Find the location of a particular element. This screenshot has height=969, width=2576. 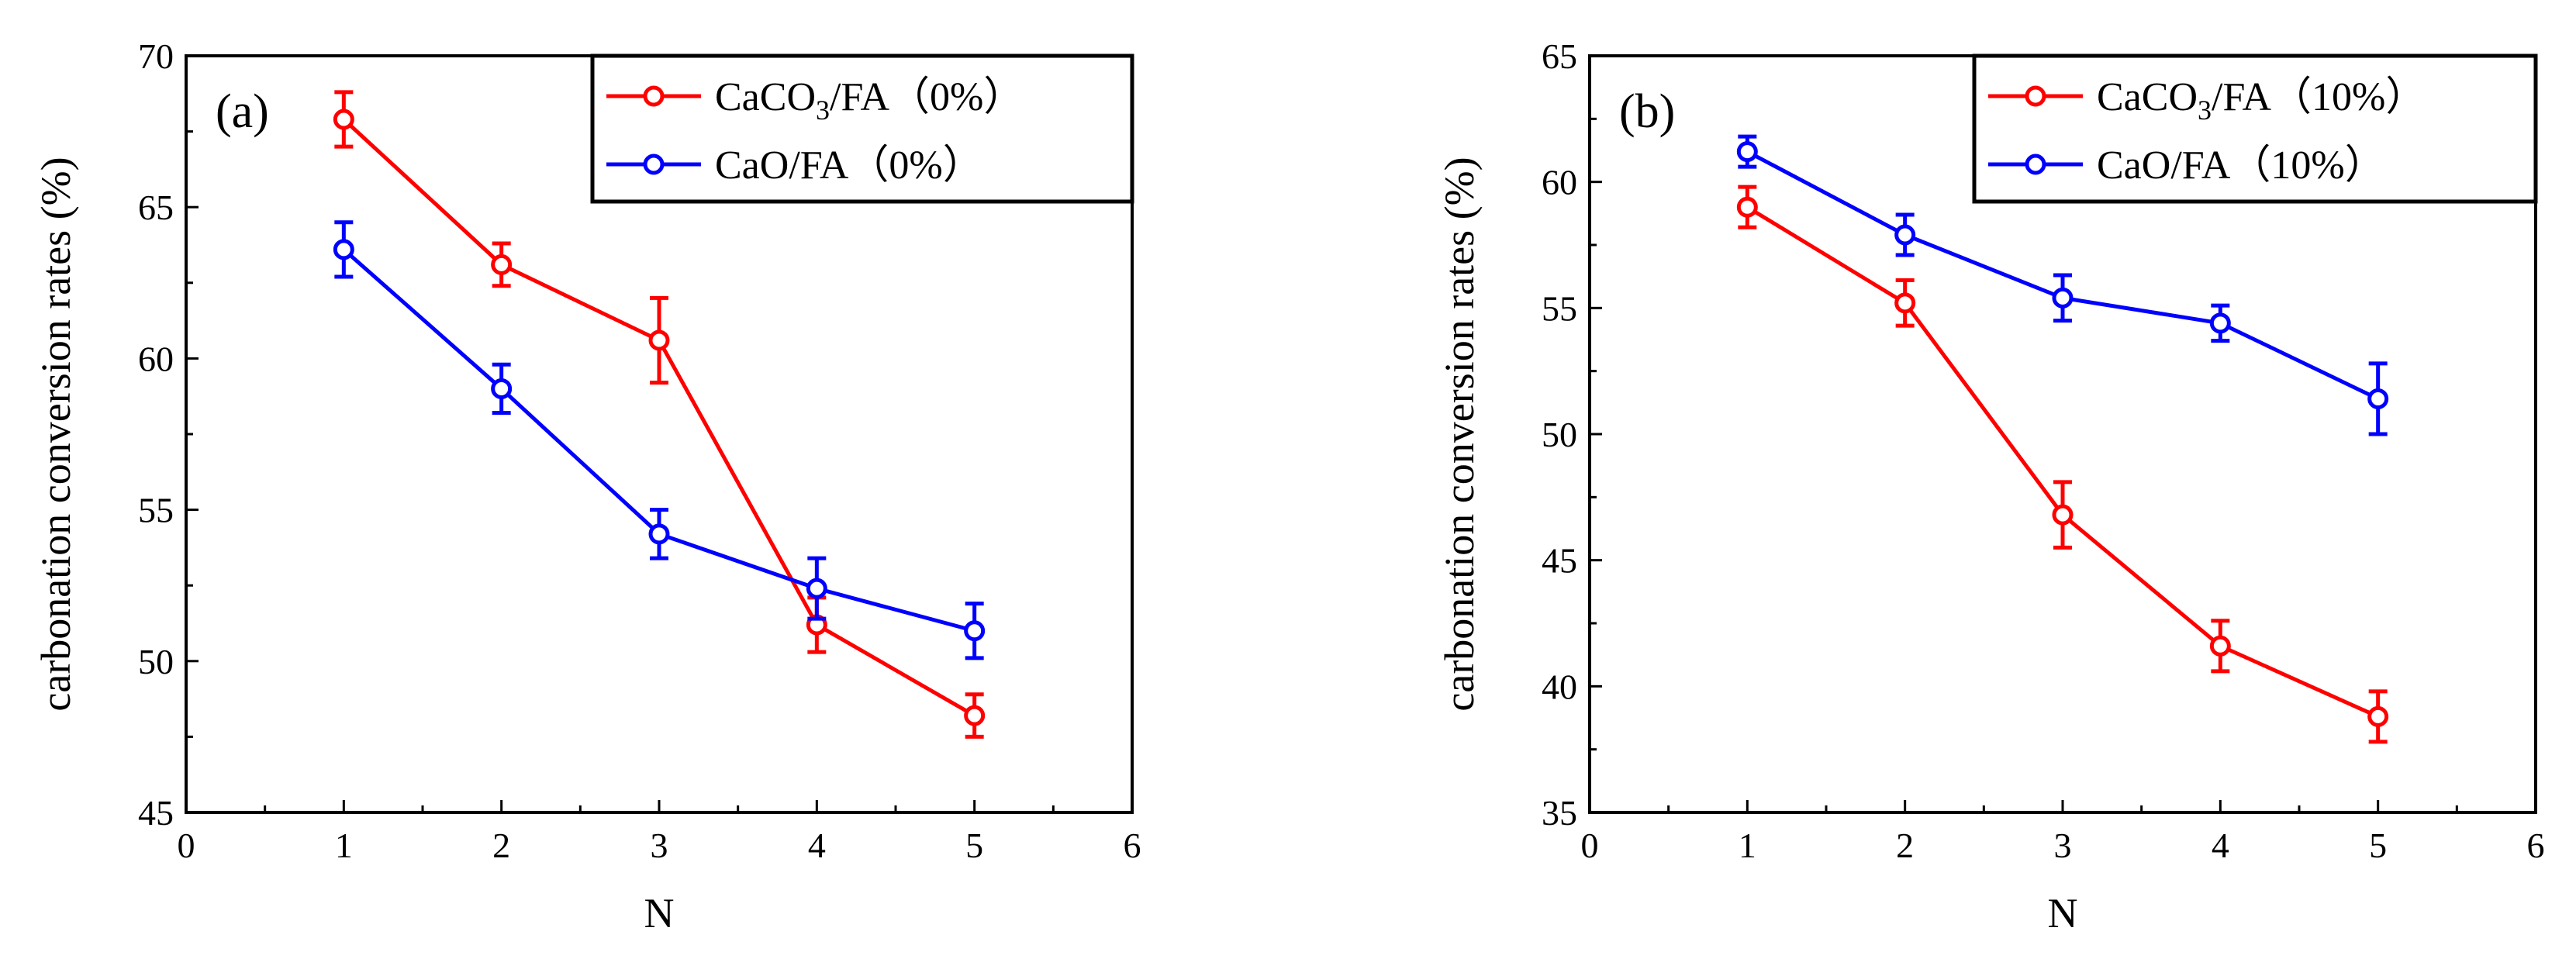

legend: CaCO3/FA（0%） CaO/FA（0%） is located at coordinates (862, 128).